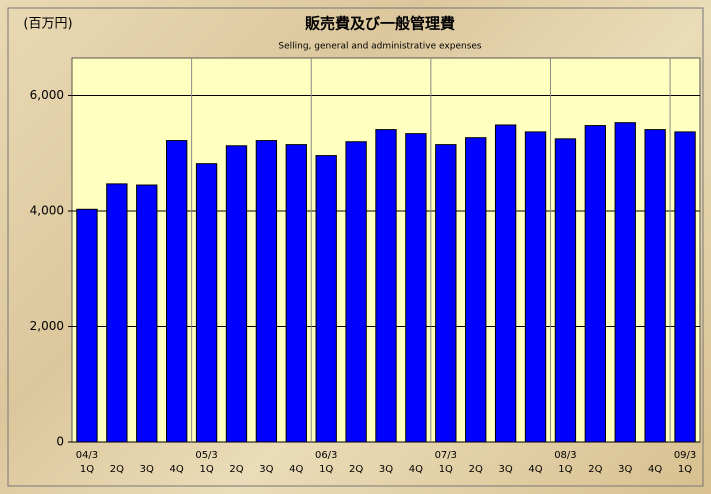  I want to click on chart-title: 販売費及び一般管理費, so click(380, 24).